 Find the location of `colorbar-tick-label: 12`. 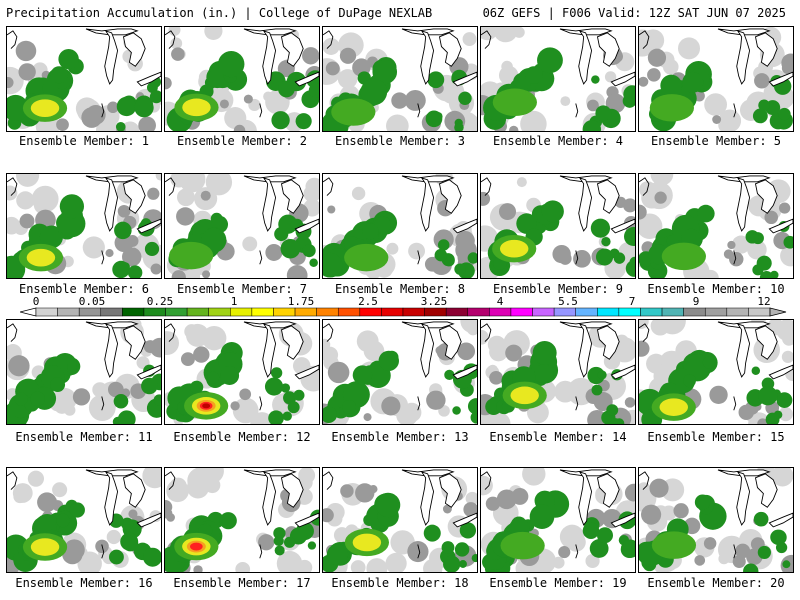

colorbar-tick-label: 12 is located at coordinates (763, 302).